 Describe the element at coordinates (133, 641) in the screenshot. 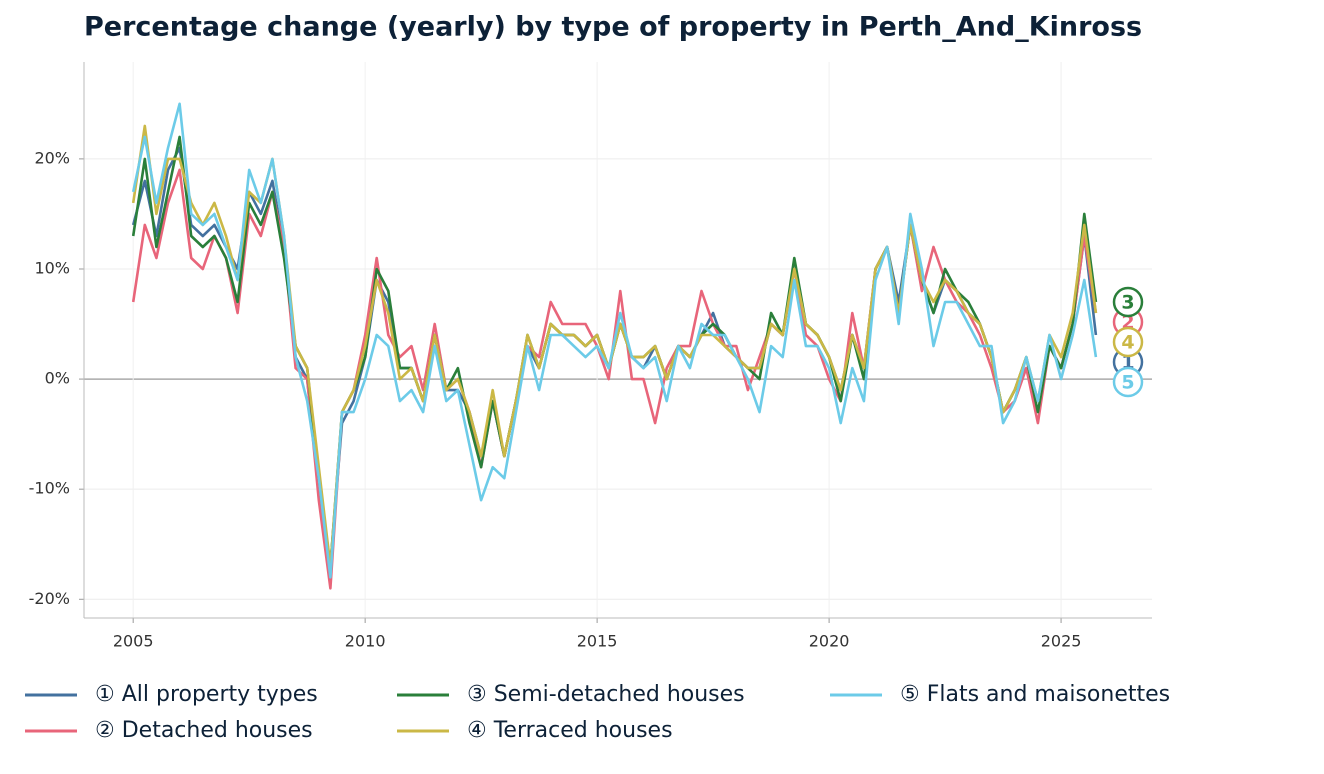

I see `x-tick-label: 2005` at that location.